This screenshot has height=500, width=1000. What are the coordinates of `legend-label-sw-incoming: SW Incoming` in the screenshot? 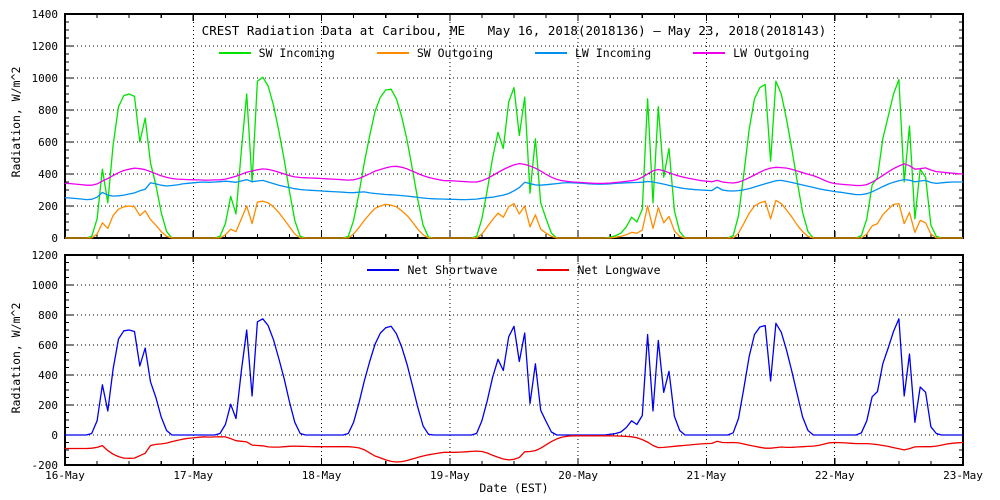 It's located at (296, 53).